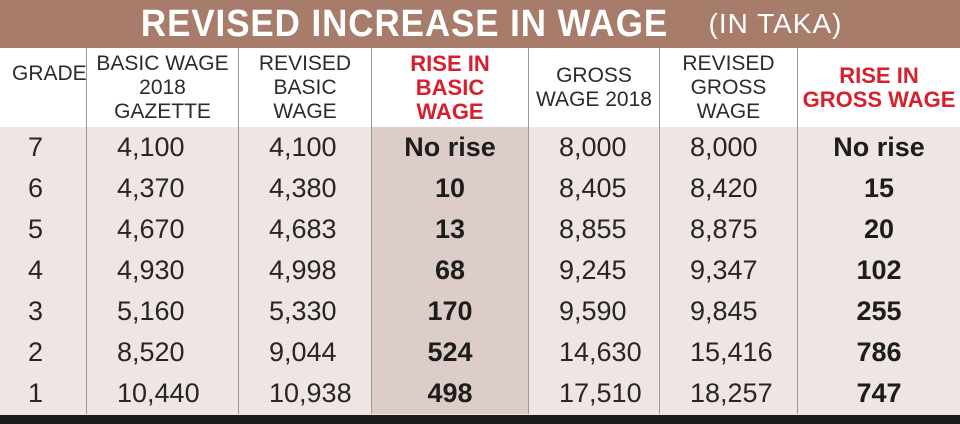 The width and height of the screenshot is (960, 424). Describe the element at coordinates (879, 147) in the screenshot. I see `cell-rise-in-gross-wage: No rise` at that location.